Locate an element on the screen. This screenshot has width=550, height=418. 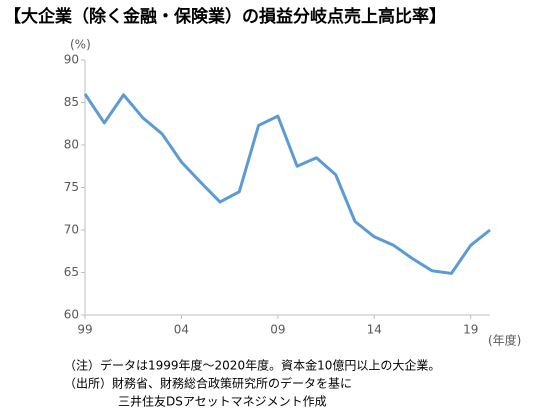
y-tick-label: 70 is located at coordinates (71, 230).